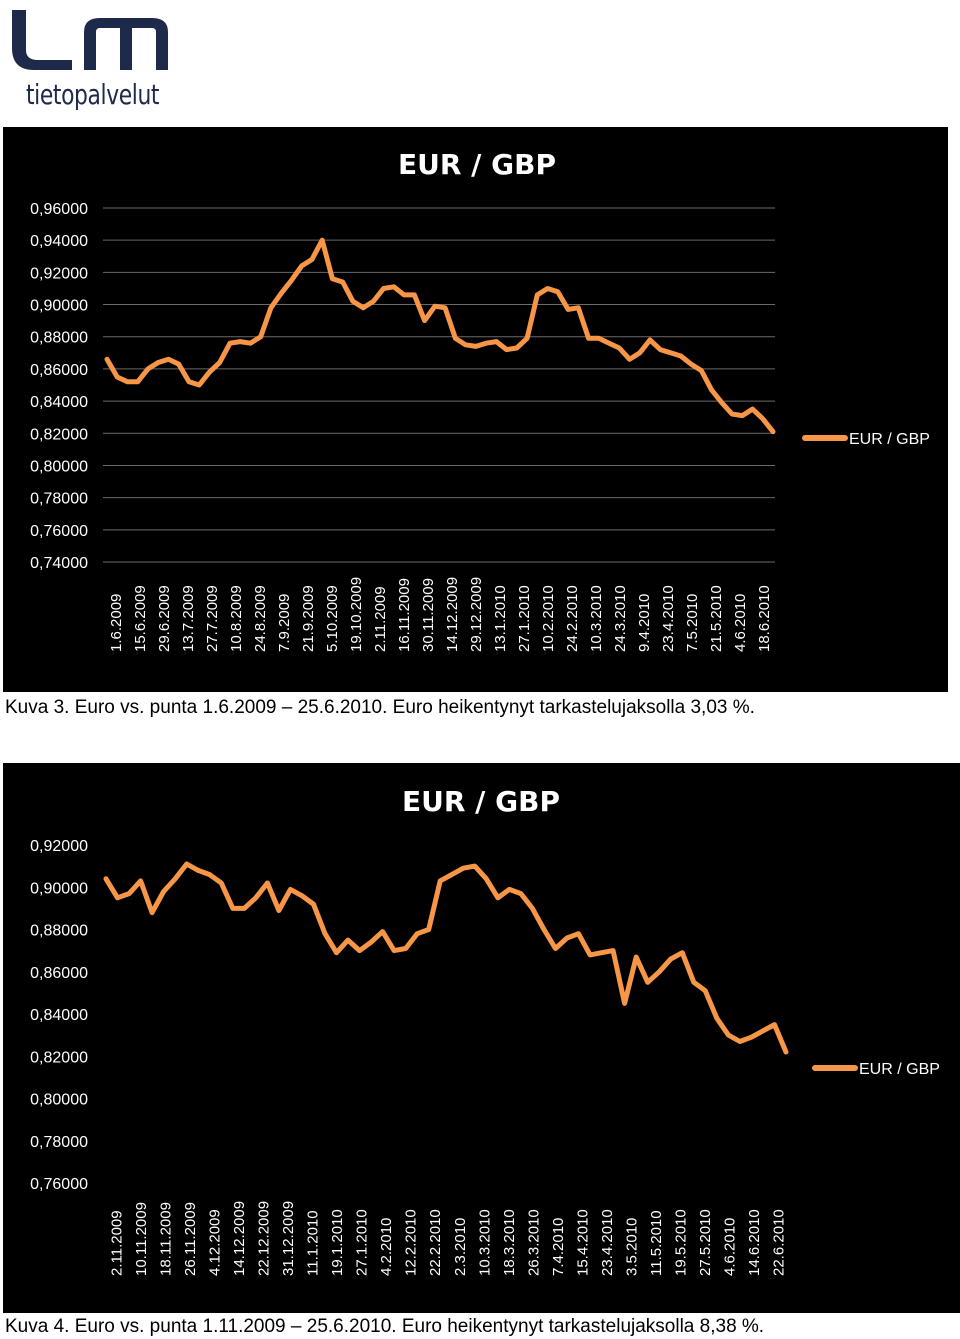 The image size is (960, 1339). I want to click on chart-2-y-tick-label: 0,84000, so click(59, 1015).